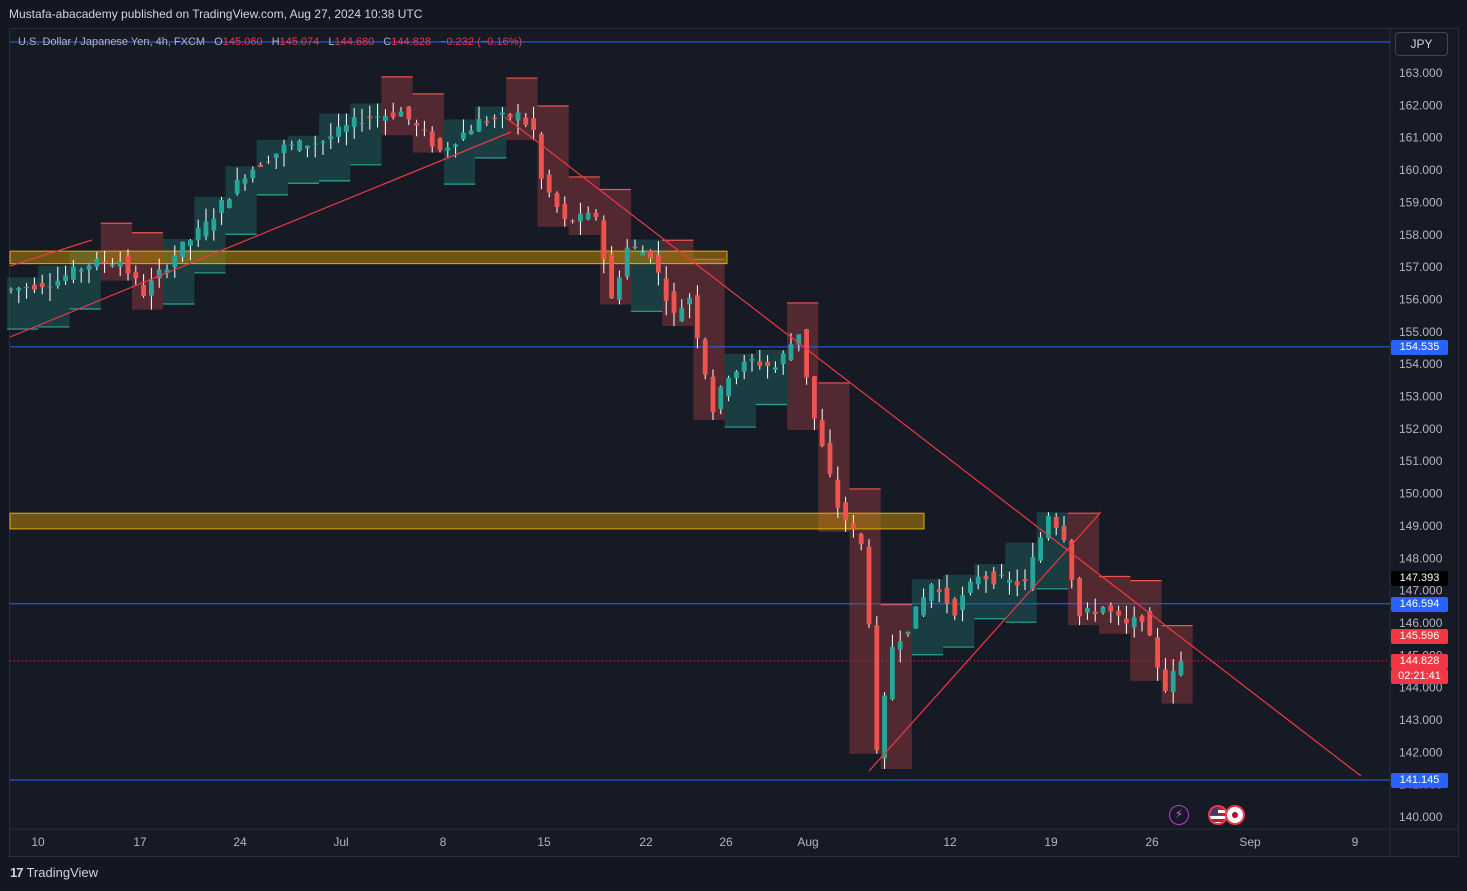  What do you see at coordinates (1421, 332) in the screenshot?
I see `price-axis-tick: 155.000` at bounding box center [1421, 332].